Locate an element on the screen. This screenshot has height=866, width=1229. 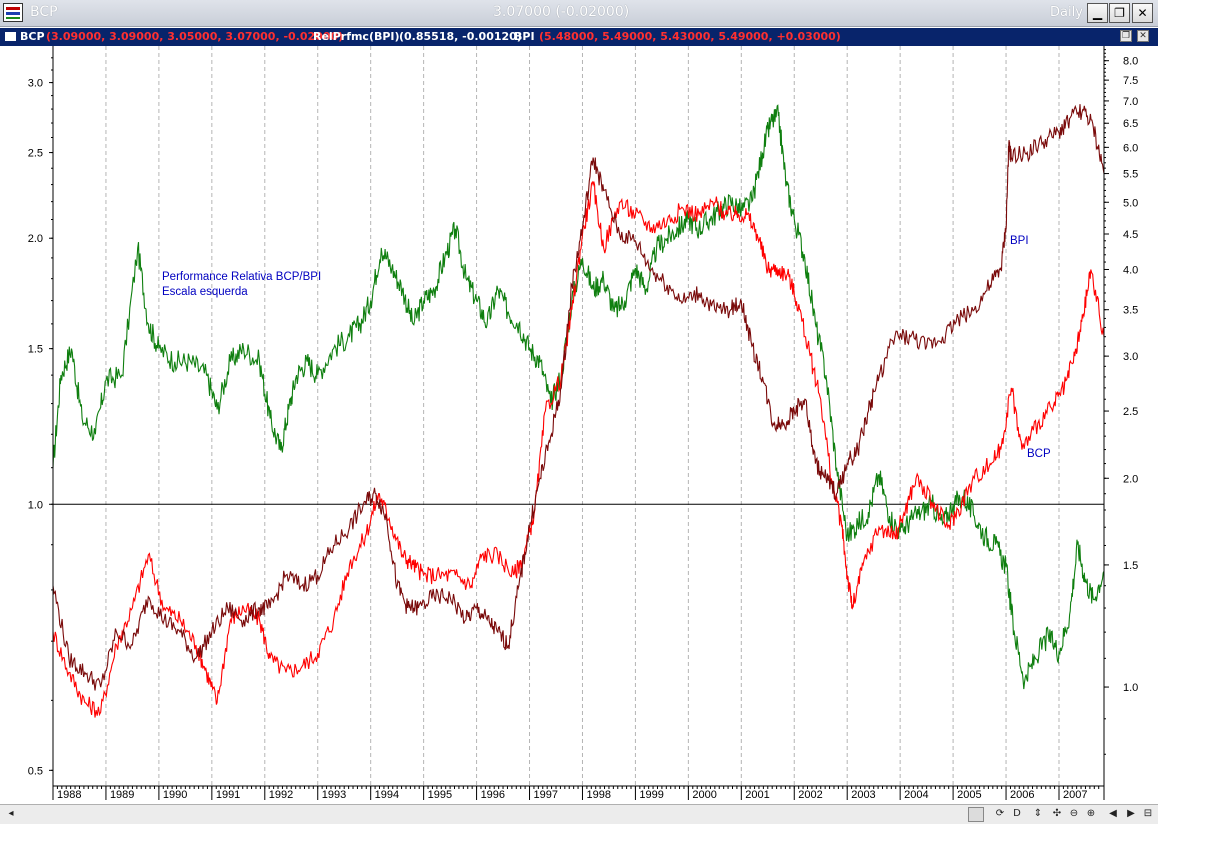
zoom-out-icon: ⊖ is located at coordinates (1074, 813).